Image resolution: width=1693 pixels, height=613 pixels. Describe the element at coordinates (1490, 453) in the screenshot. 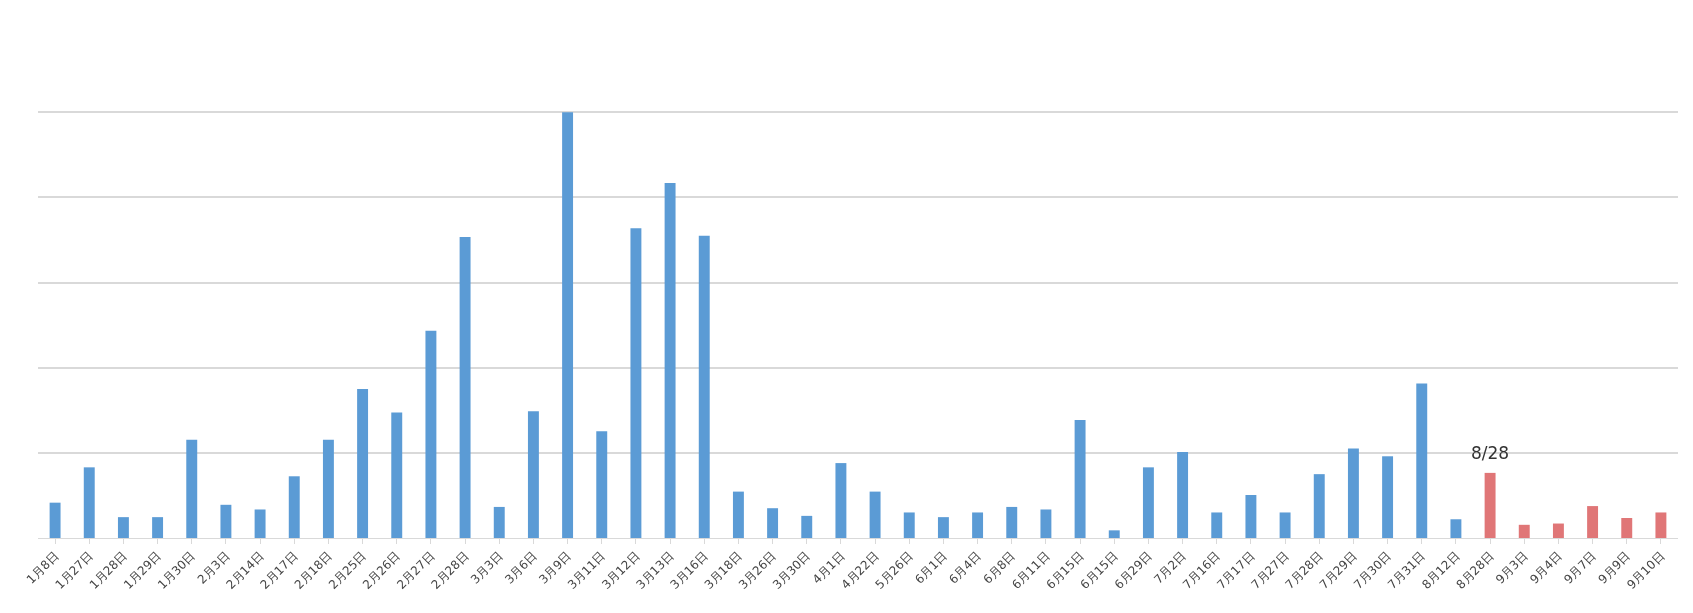

I see `annotation: 8/28` at that location.